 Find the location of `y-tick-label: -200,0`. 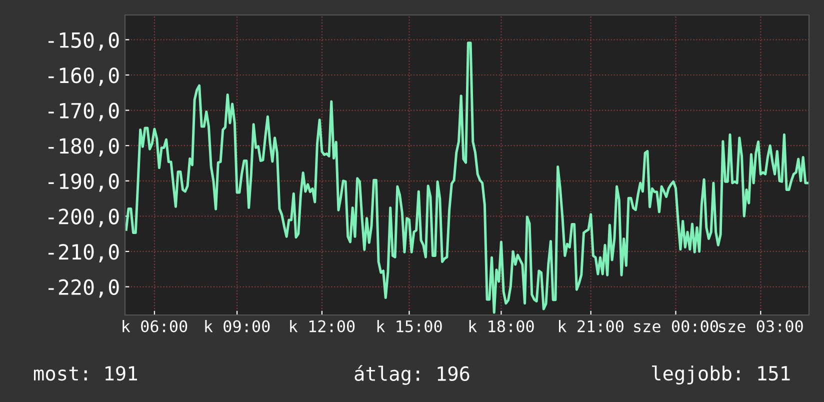

y-tick-label: -200,0 is located at coordinates (83, 218).